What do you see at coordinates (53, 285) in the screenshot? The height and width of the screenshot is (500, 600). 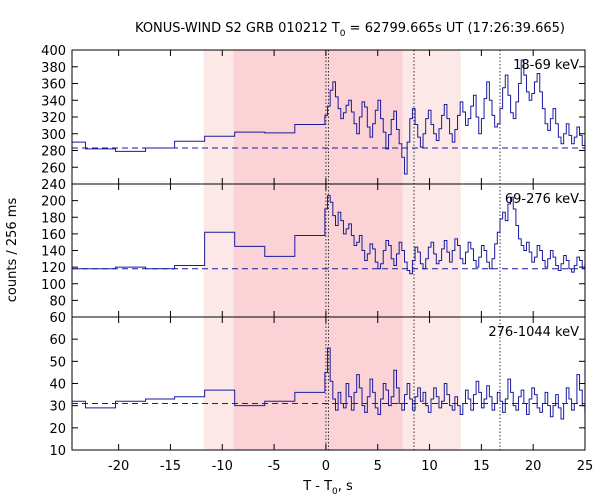 I see `y-tick-label: 100` at bounding box center [53, 285].